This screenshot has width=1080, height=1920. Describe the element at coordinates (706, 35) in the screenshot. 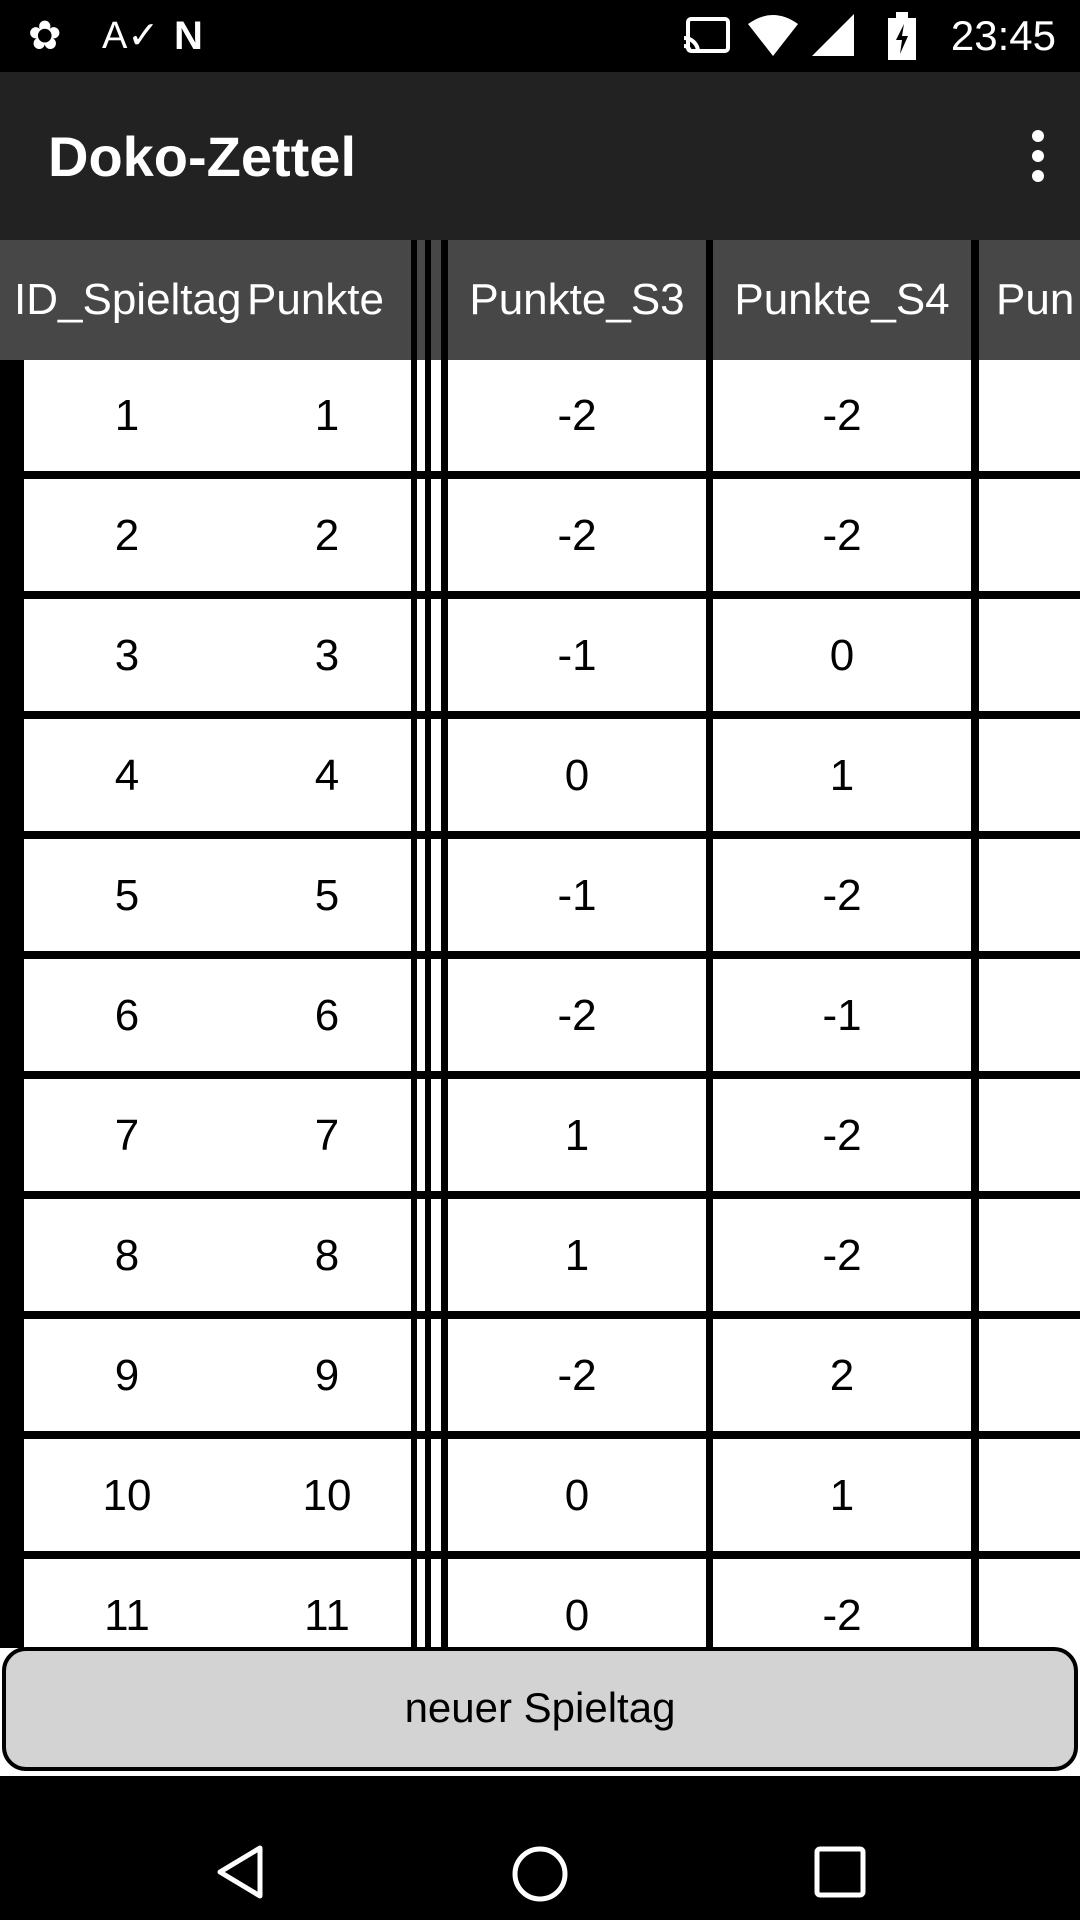

I see `cast-icon` at that location.